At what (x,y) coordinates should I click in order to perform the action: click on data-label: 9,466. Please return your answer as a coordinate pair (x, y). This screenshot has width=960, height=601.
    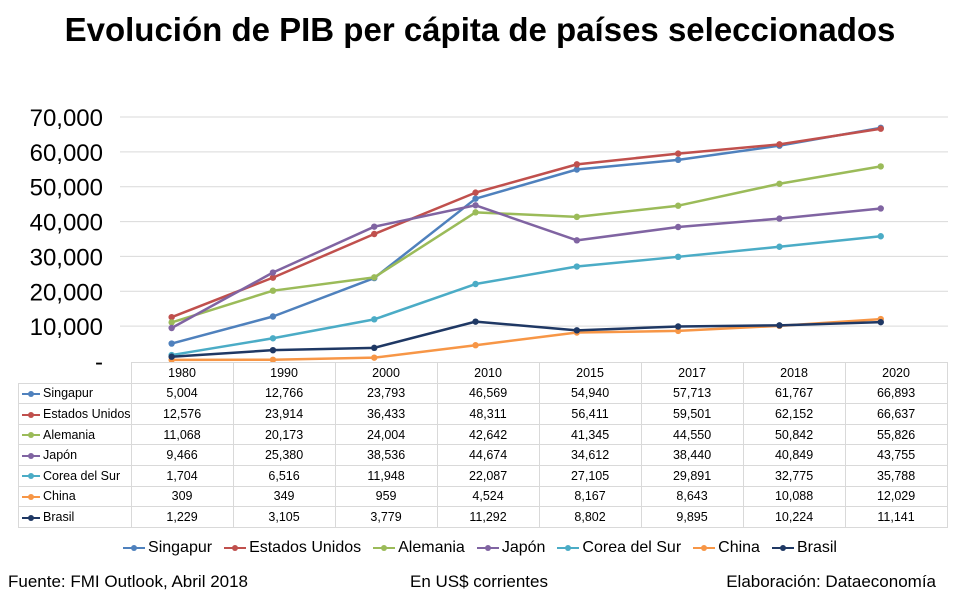
    Looking at the image, I should click on (182, 455).